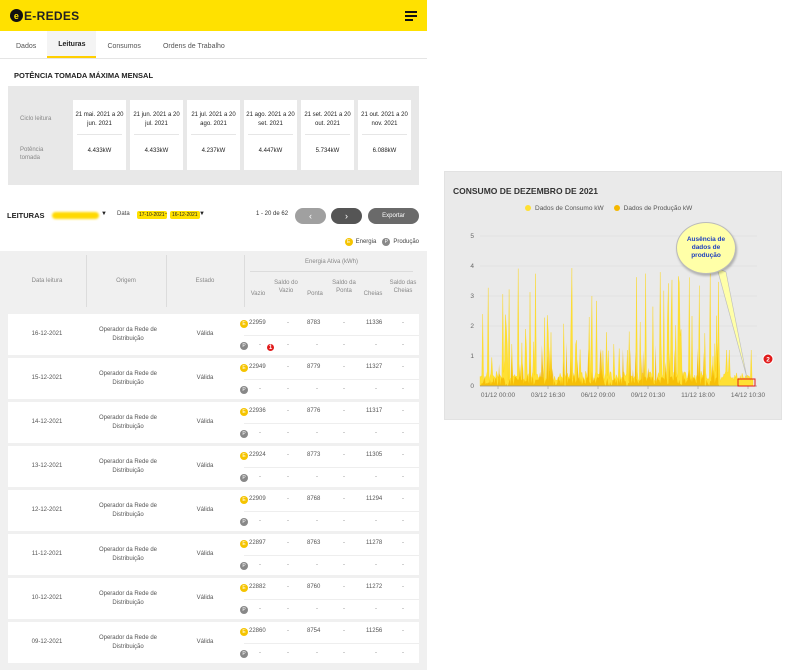 The width and height of the screenshot is (800, 670). I want to click on next-page-button: ›, so click(346, 216).